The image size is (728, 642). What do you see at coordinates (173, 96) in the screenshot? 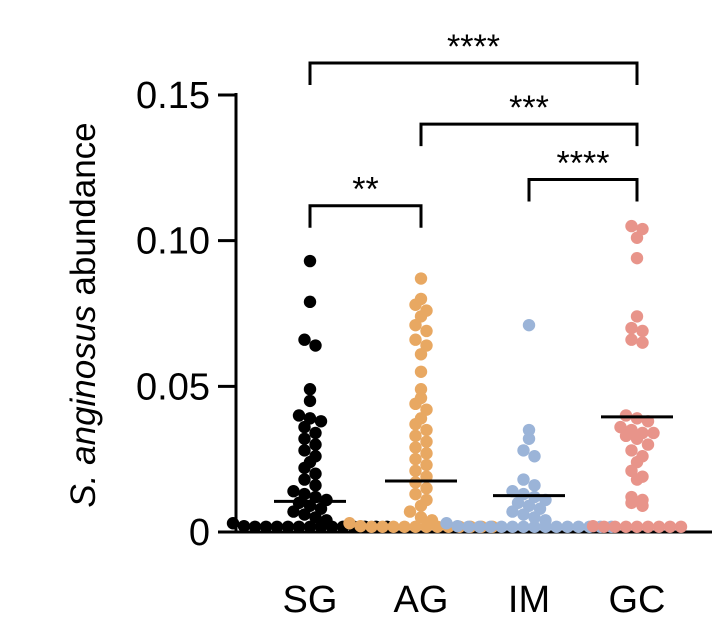
I see `y-tick-label: 0.15` at bounding box center [173, 96].